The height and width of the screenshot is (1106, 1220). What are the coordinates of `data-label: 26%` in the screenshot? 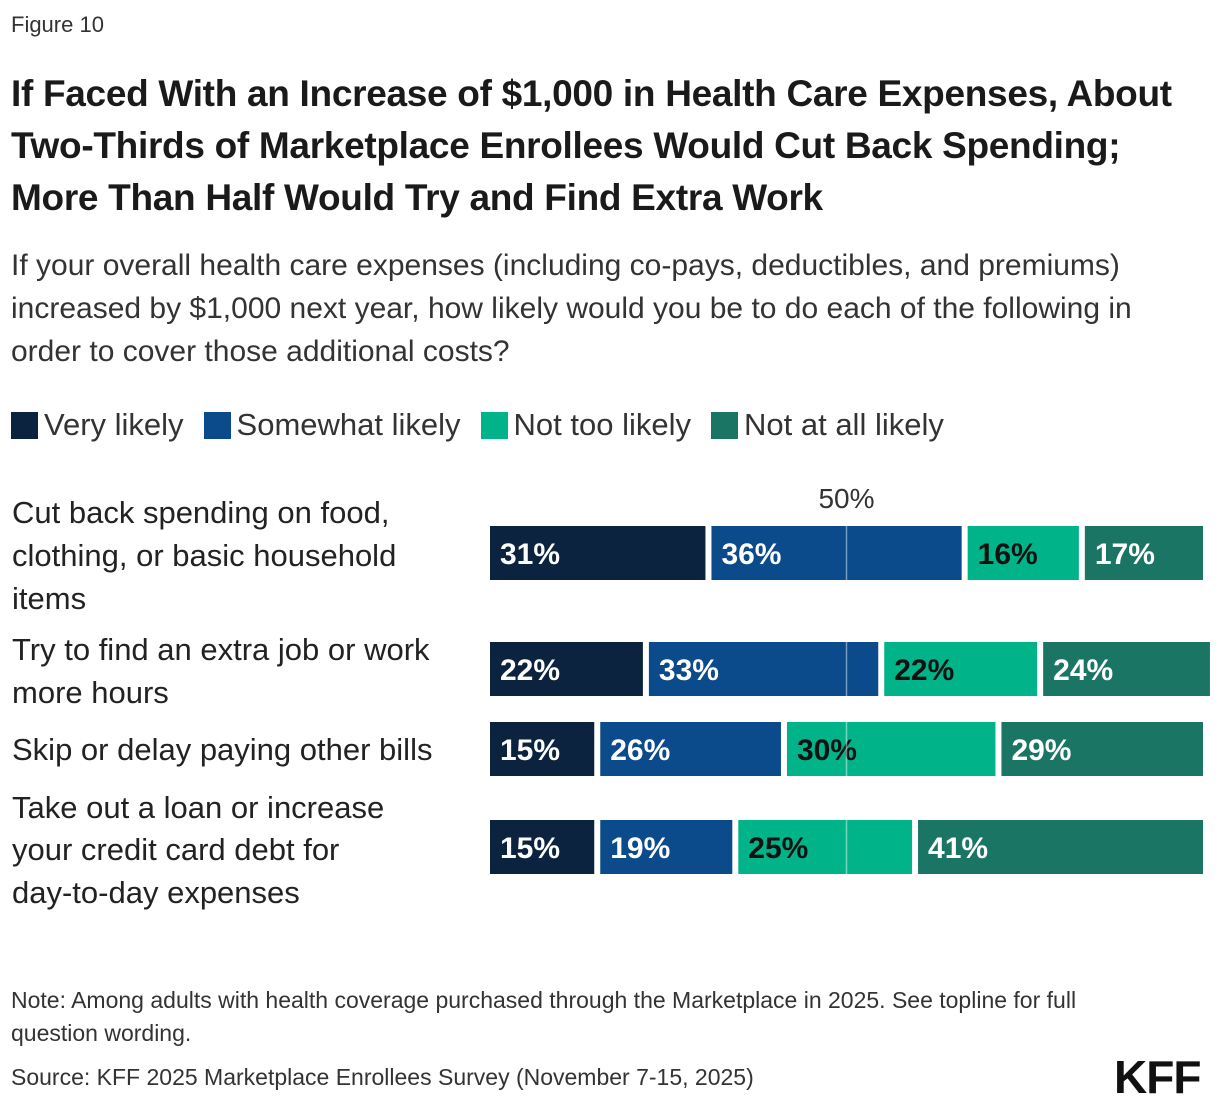 It's located at (640, 750).